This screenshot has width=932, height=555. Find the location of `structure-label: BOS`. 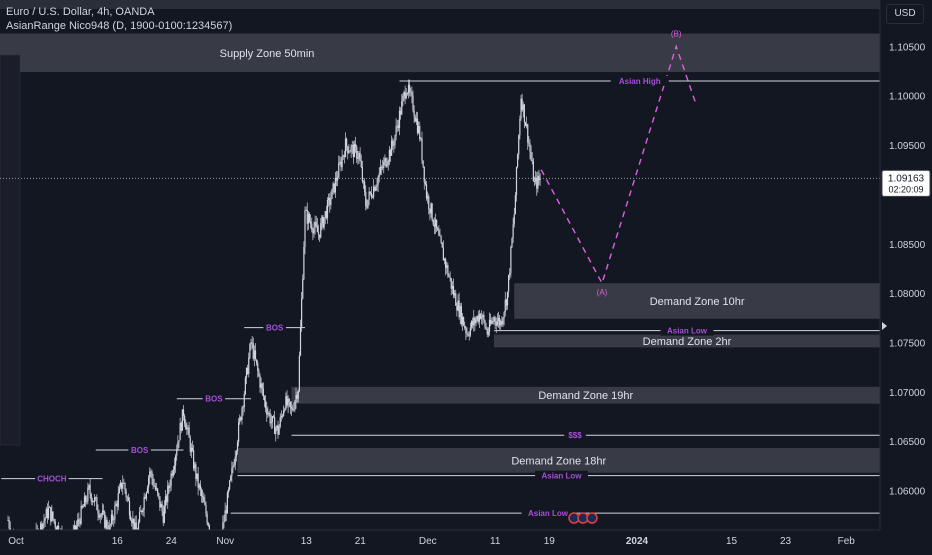

structure-label: BOS is located at coordinates (214, 399).